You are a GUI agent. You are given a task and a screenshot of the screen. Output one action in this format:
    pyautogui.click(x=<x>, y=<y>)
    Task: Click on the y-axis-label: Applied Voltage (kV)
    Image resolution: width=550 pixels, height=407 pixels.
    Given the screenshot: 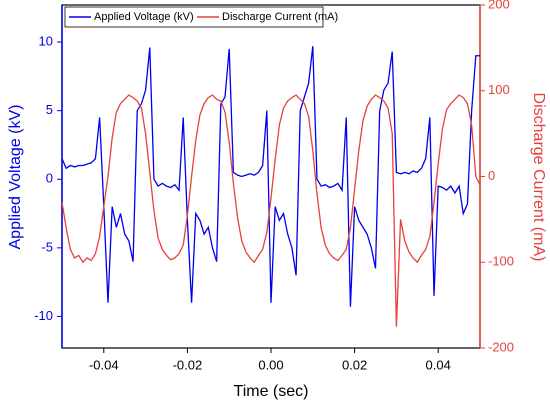 What is the action you would take?
    pyautogui.click(x=15, y=177)
    